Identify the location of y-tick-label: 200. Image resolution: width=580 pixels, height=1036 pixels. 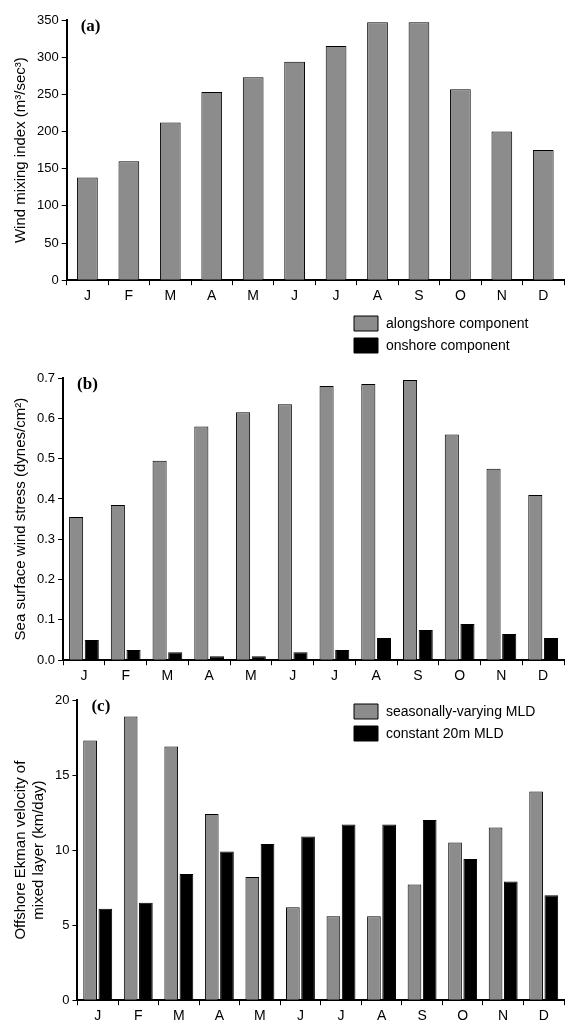
(47, 131).